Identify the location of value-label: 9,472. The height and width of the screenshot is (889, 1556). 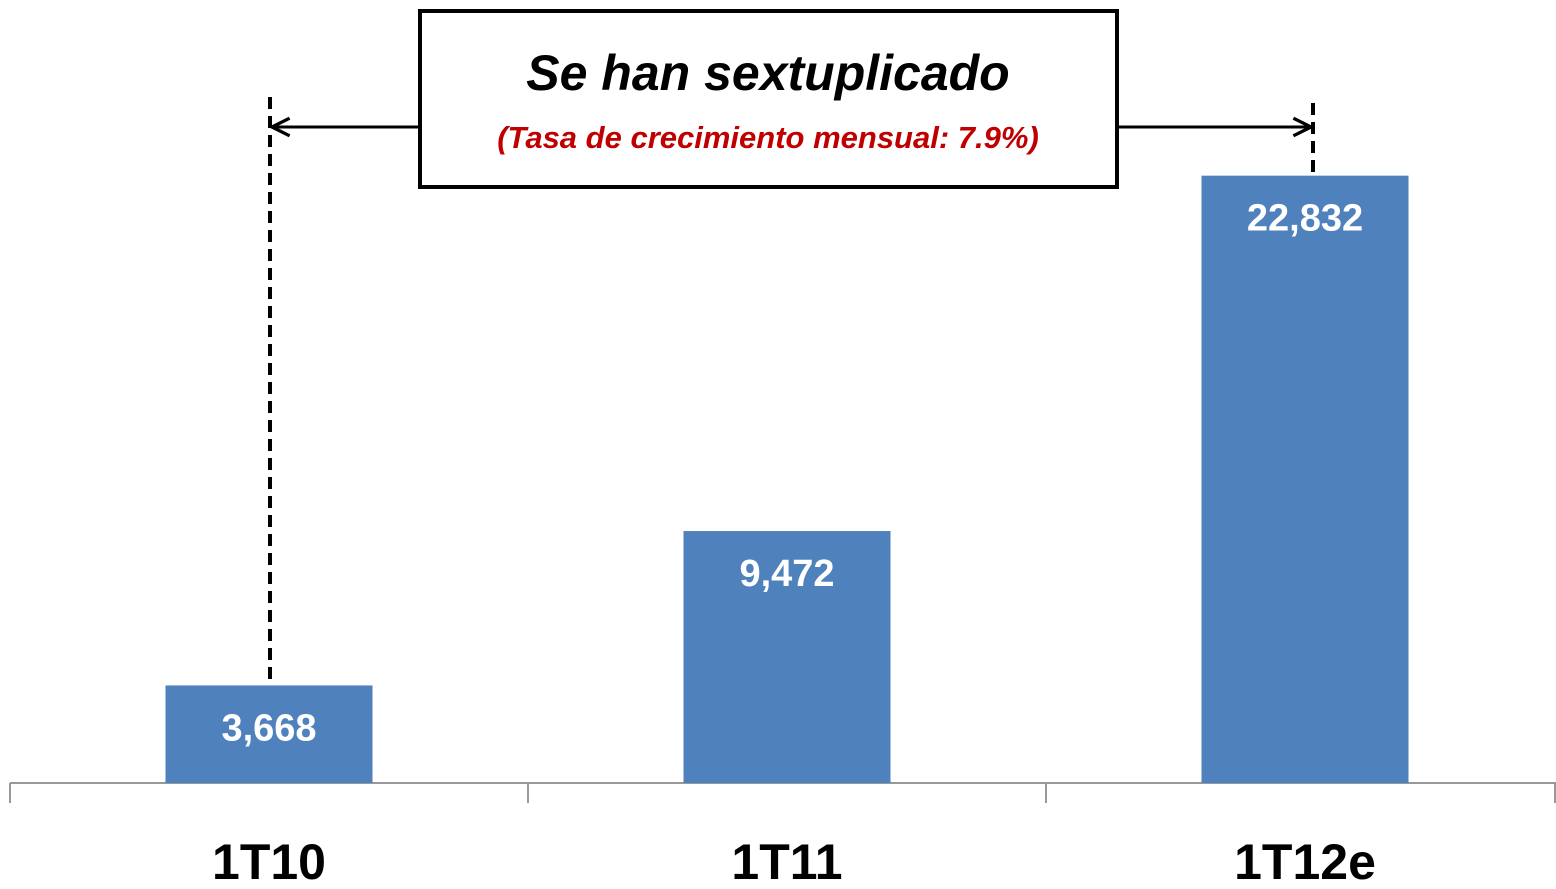
(786, 574).